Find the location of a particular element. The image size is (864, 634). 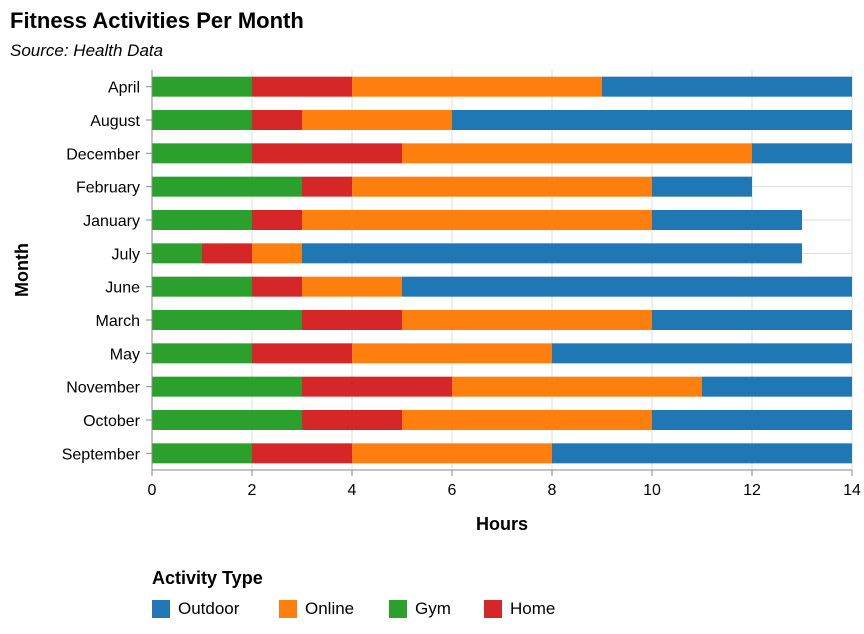

bar-home-november is located at coordinates (377, 386).